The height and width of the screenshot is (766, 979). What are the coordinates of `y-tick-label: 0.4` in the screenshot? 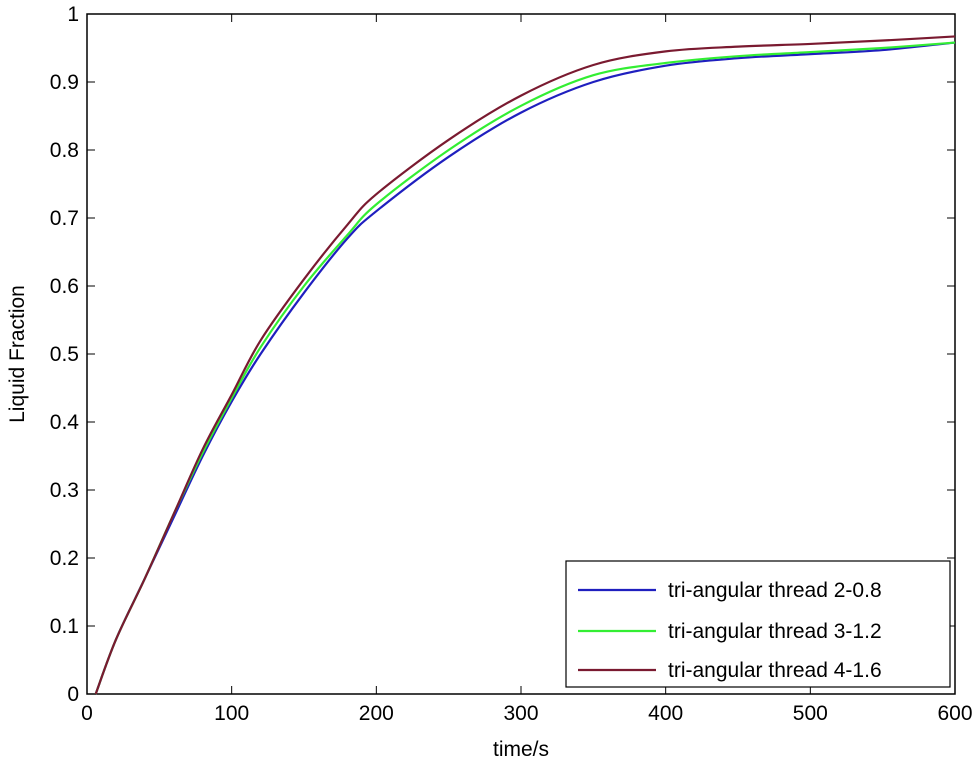 It's located at (65, 422).